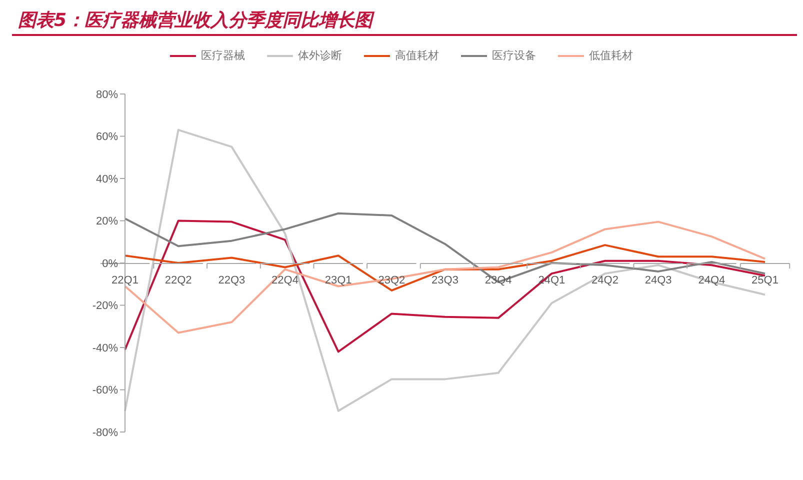 Image resolution: width=803 pixels, height=480 pixels. I want to click on x-tick-label: 22Q2, so click(178, 280).